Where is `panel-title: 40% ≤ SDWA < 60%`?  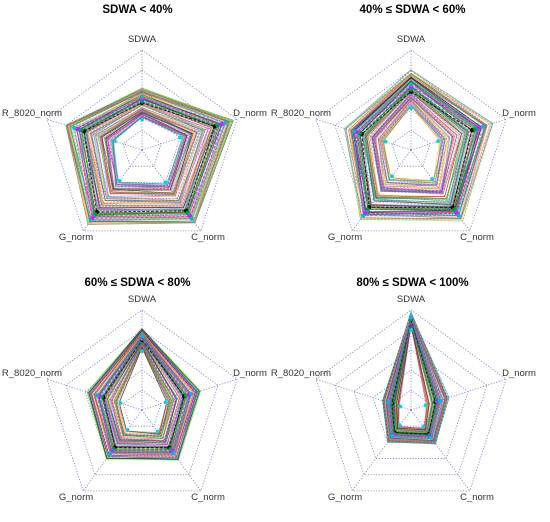
panel-title: 40% ≤ SDWA < 60% is located at coordinates (412, 10).